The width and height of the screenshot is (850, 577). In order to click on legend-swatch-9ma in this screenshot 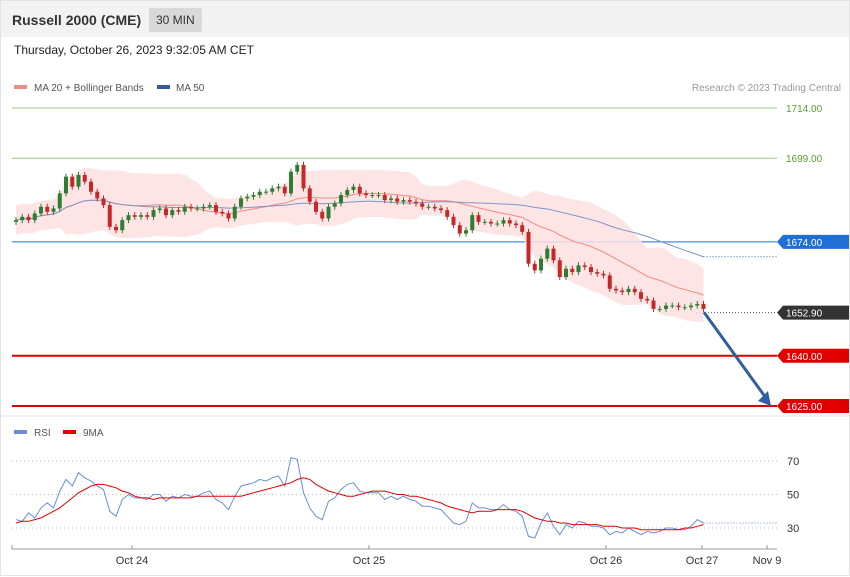, I will do `click(69, 432)`.